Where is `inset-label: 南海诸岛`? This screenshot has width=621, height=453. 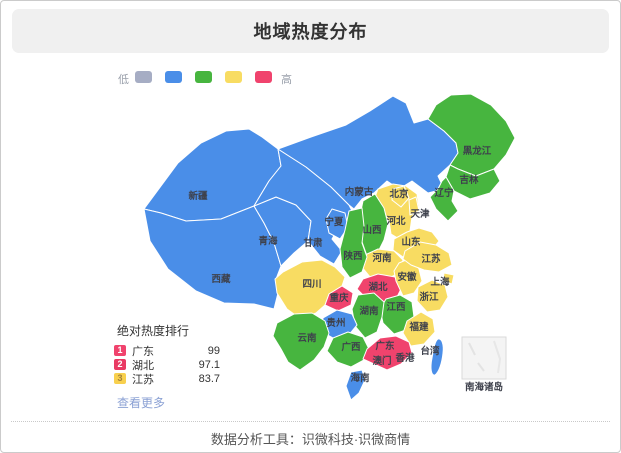 inset-label: 南海诸岛 is located at coordinates (484, 387).